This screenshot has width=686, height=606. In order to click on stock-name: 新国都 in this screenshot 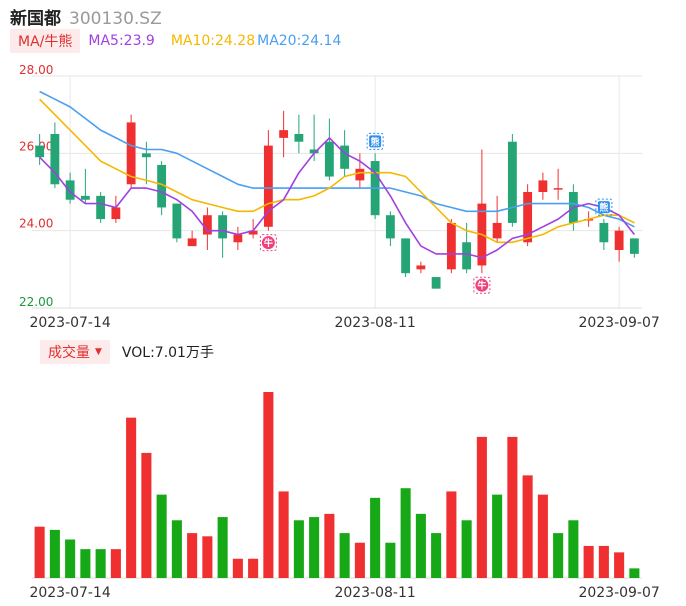, I will do `click(35, 19)`.